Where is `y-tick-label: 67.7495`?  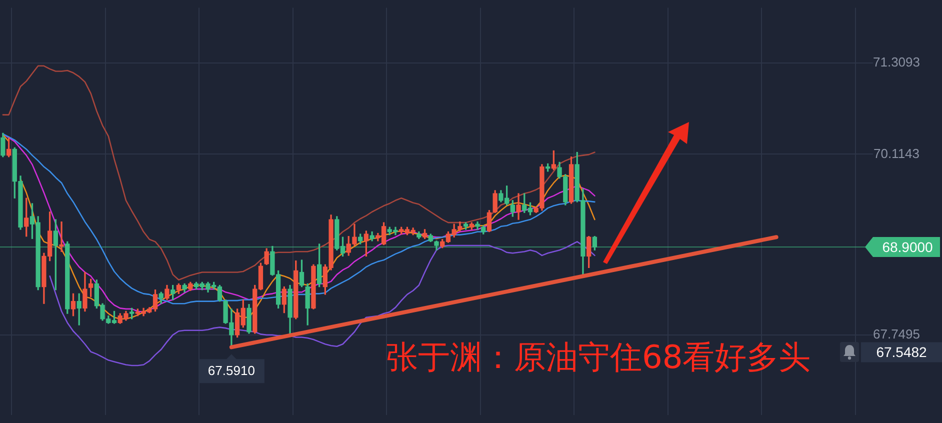 y-tick-label: 67.7495 is located at coordinates (896, 334).